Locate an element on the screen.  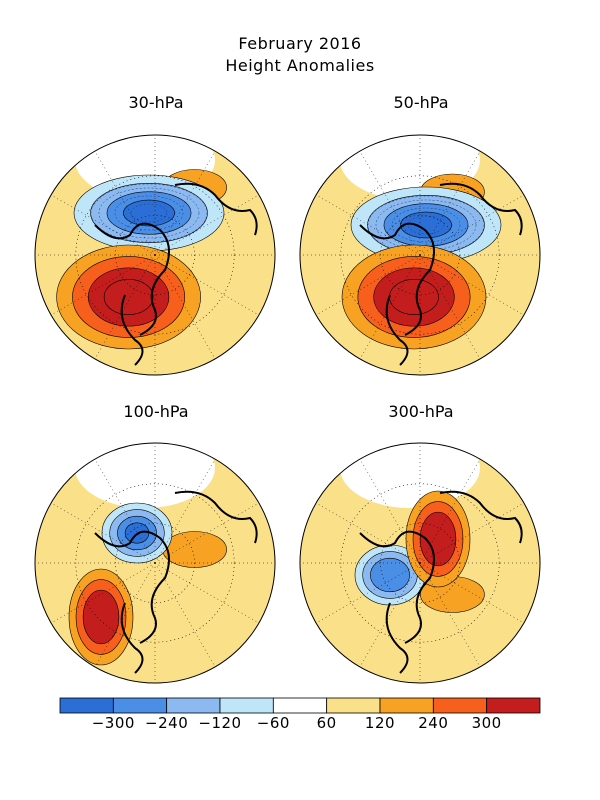
panel-label-100hpa: 100-hPa is located at coordinates (156, 411).